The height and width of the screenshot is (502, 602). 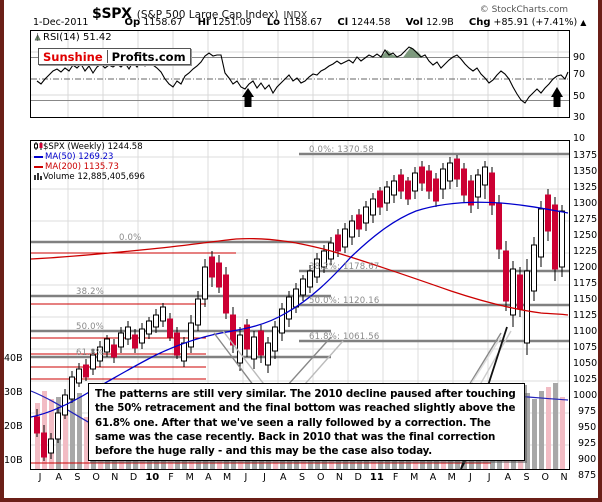 What do you see at coordinates (344, 301) in the screenshot?
I see `fib-label-right-50: 50.0%: 1120.16` at bounding box center [344, 301].